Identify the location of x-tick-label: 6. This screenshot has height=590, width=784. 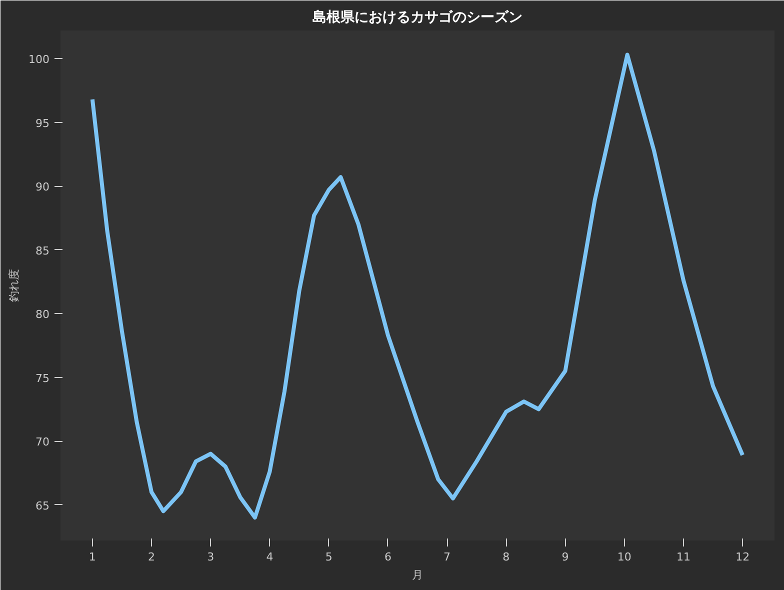
(388, 557).